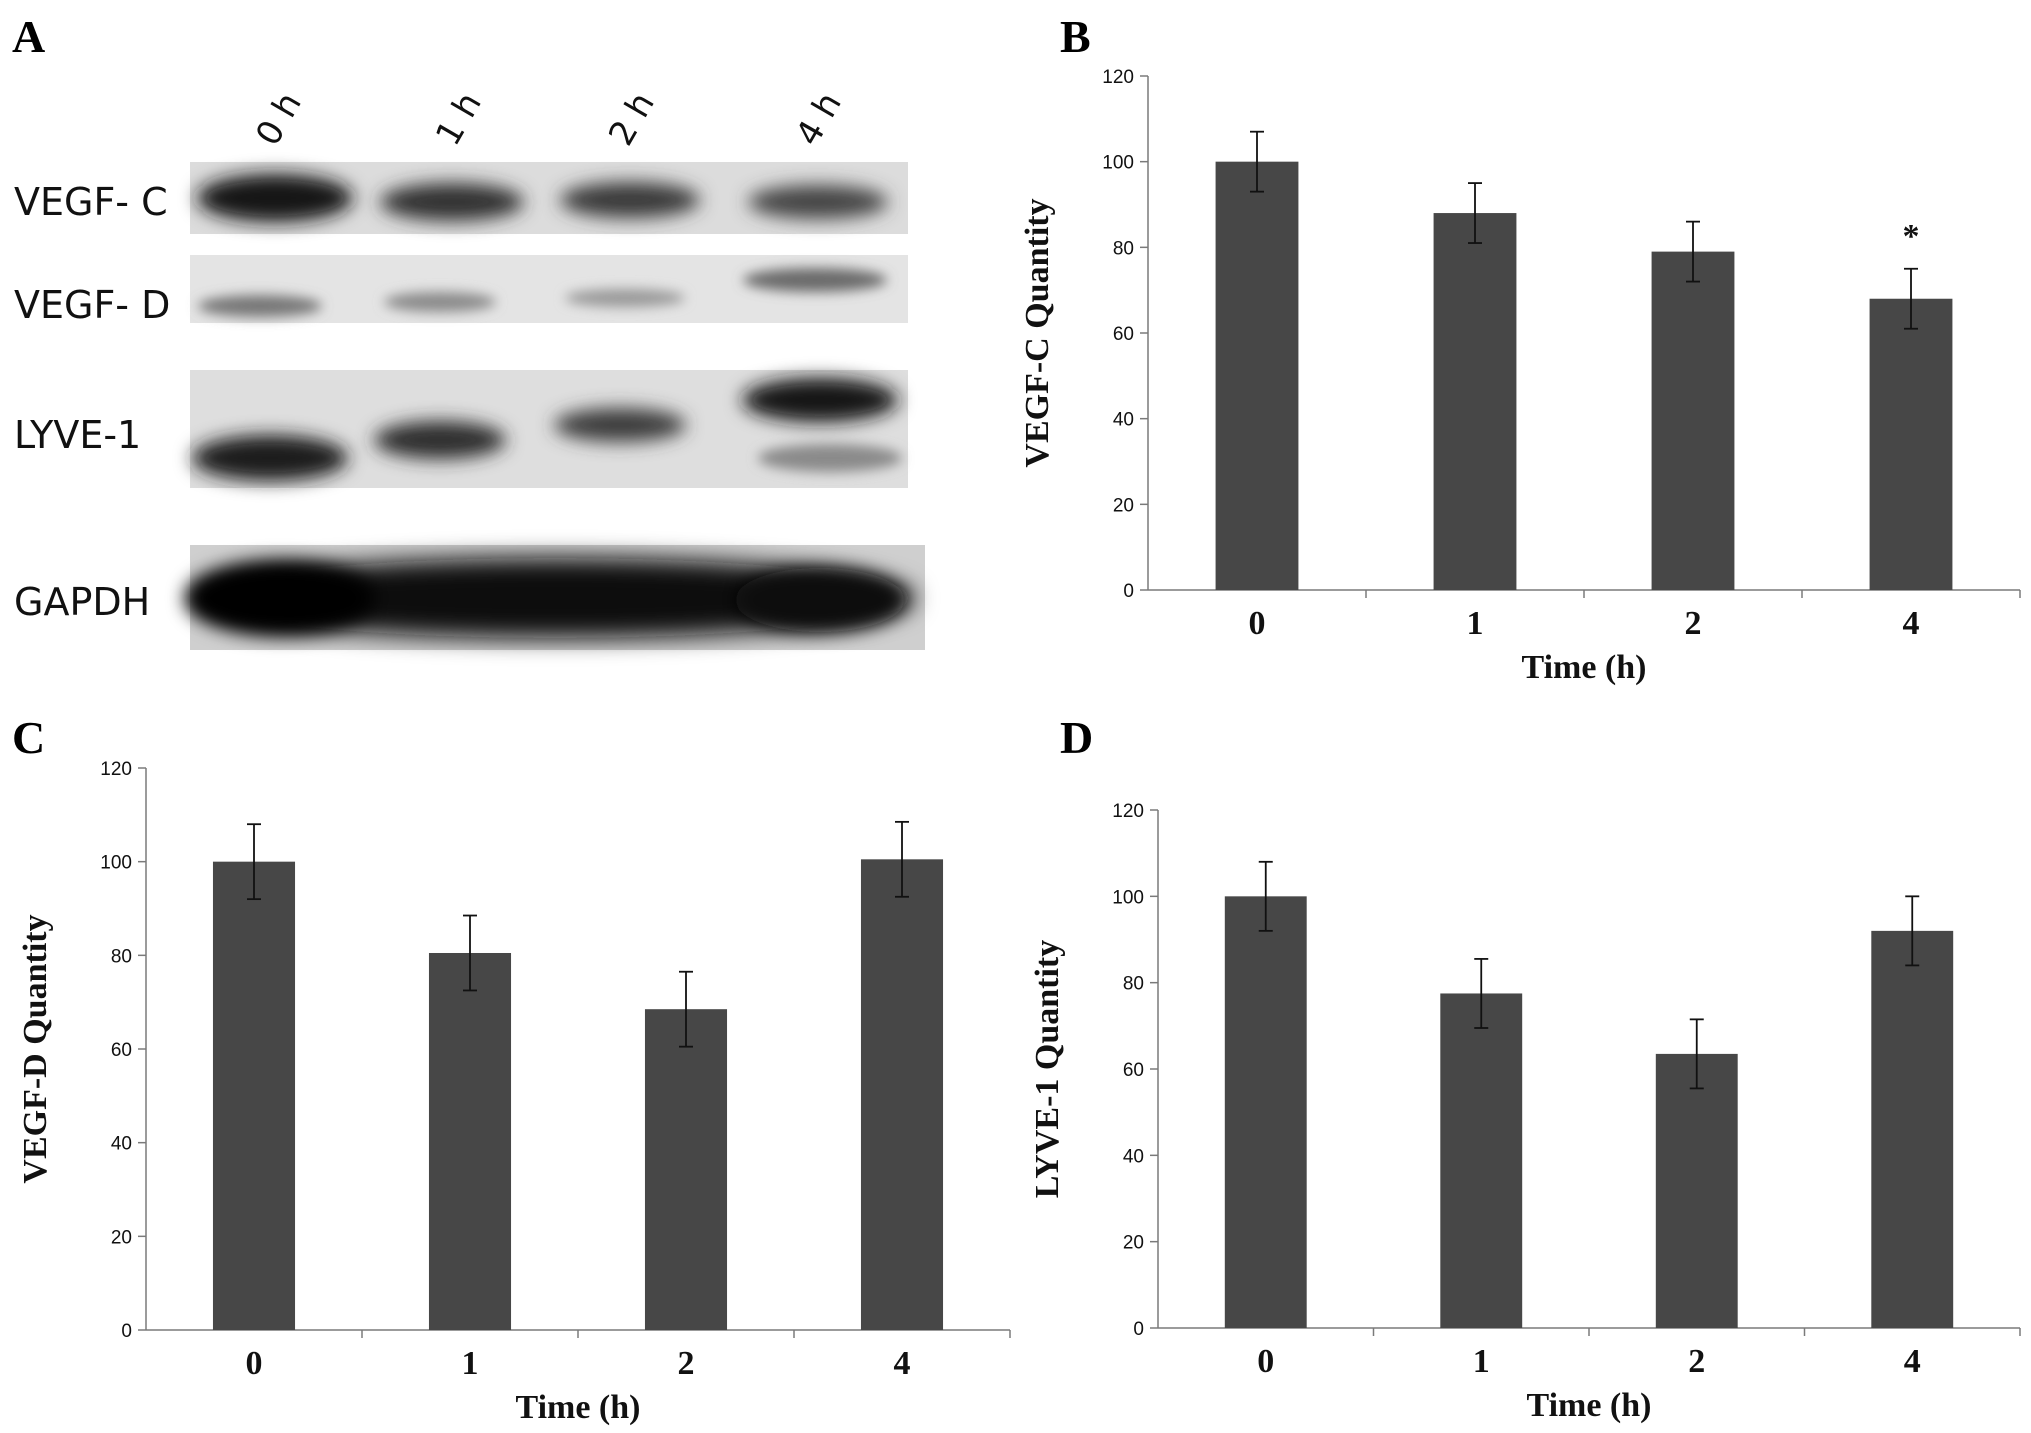 This screenshot has width=2031, height=1433. What do you see at coordinates (1123, 248) in the screenshot?
I see `y-tick-label-b: 80` at bounding box center [1123, 248].